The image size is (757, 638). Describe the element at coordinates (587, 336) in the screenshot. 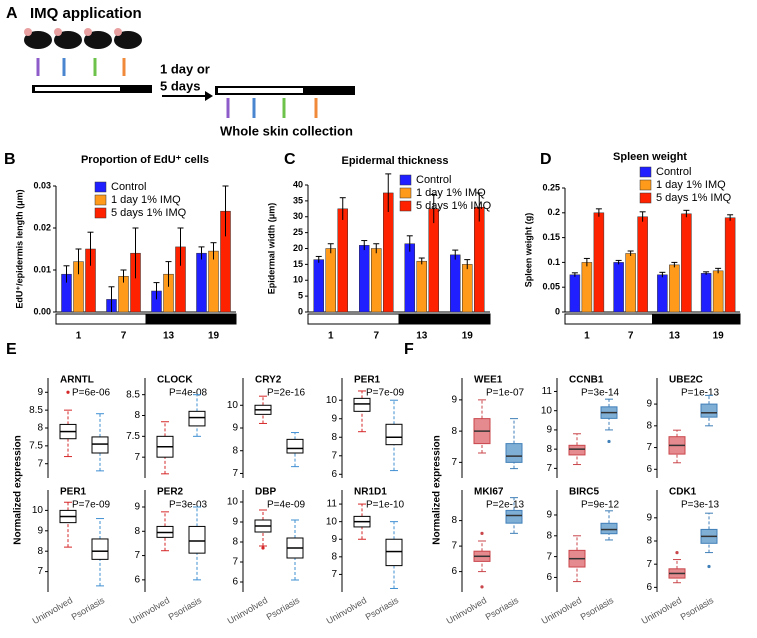

I see `x-tick-label: 1` at that location.